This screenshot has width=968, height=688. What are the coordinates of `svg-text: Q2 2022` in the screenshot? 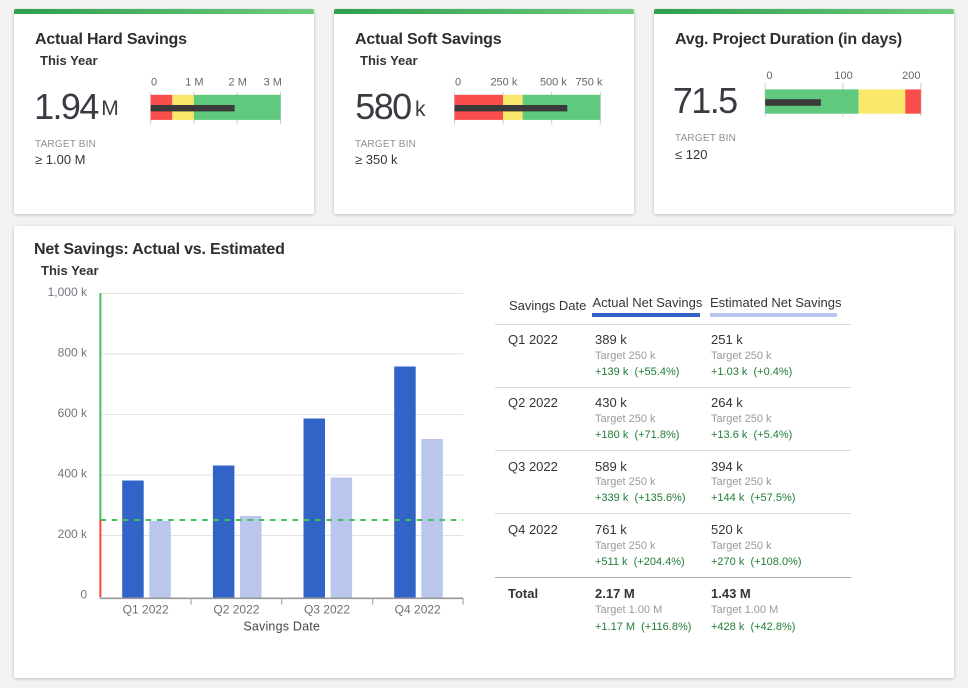 It's located at (236, 609).